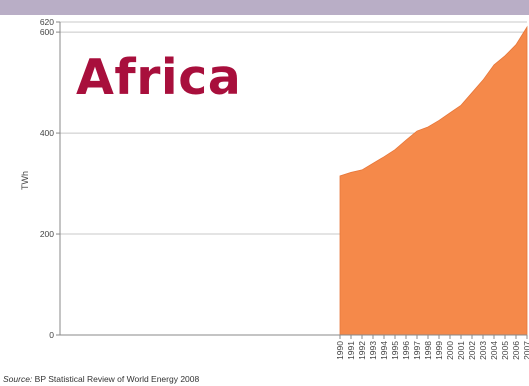 Image resolution: width=529 pixels, height=386 pixels. I want to click on x-tick-label-1997: 1997, so click(417, 350).